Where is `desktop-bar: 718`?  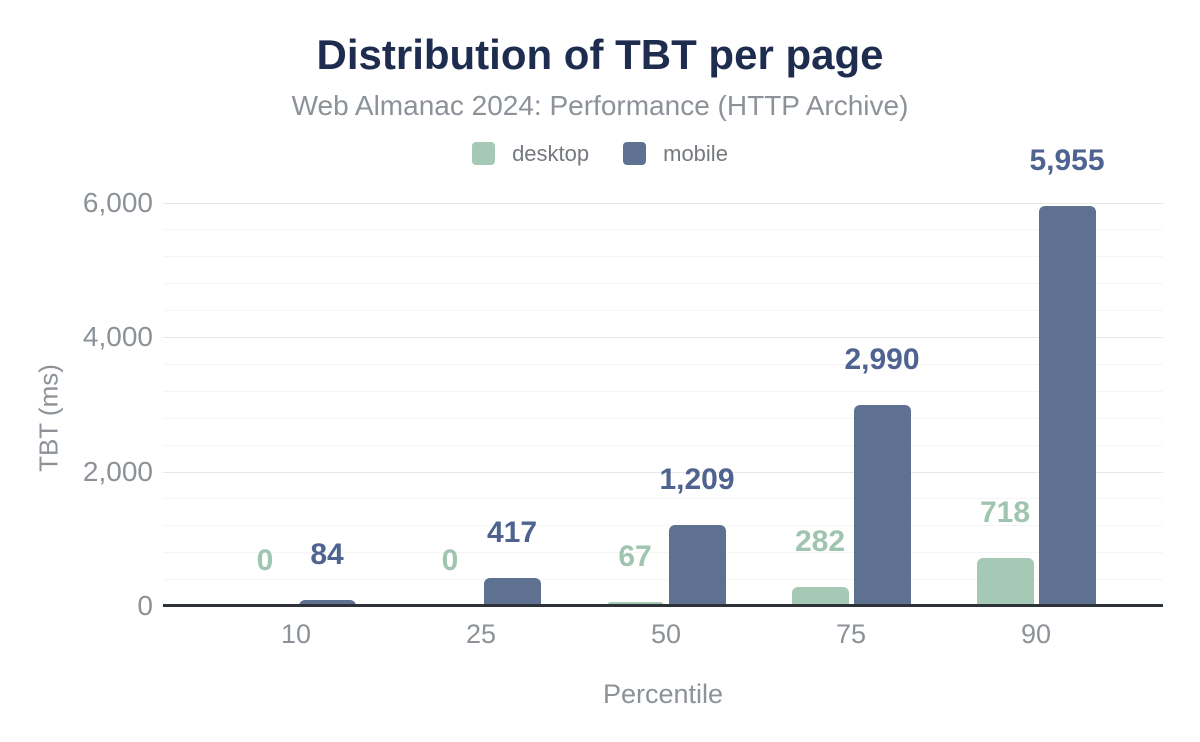
desktop-bar: 718 is located at coordinates (1005, 551).